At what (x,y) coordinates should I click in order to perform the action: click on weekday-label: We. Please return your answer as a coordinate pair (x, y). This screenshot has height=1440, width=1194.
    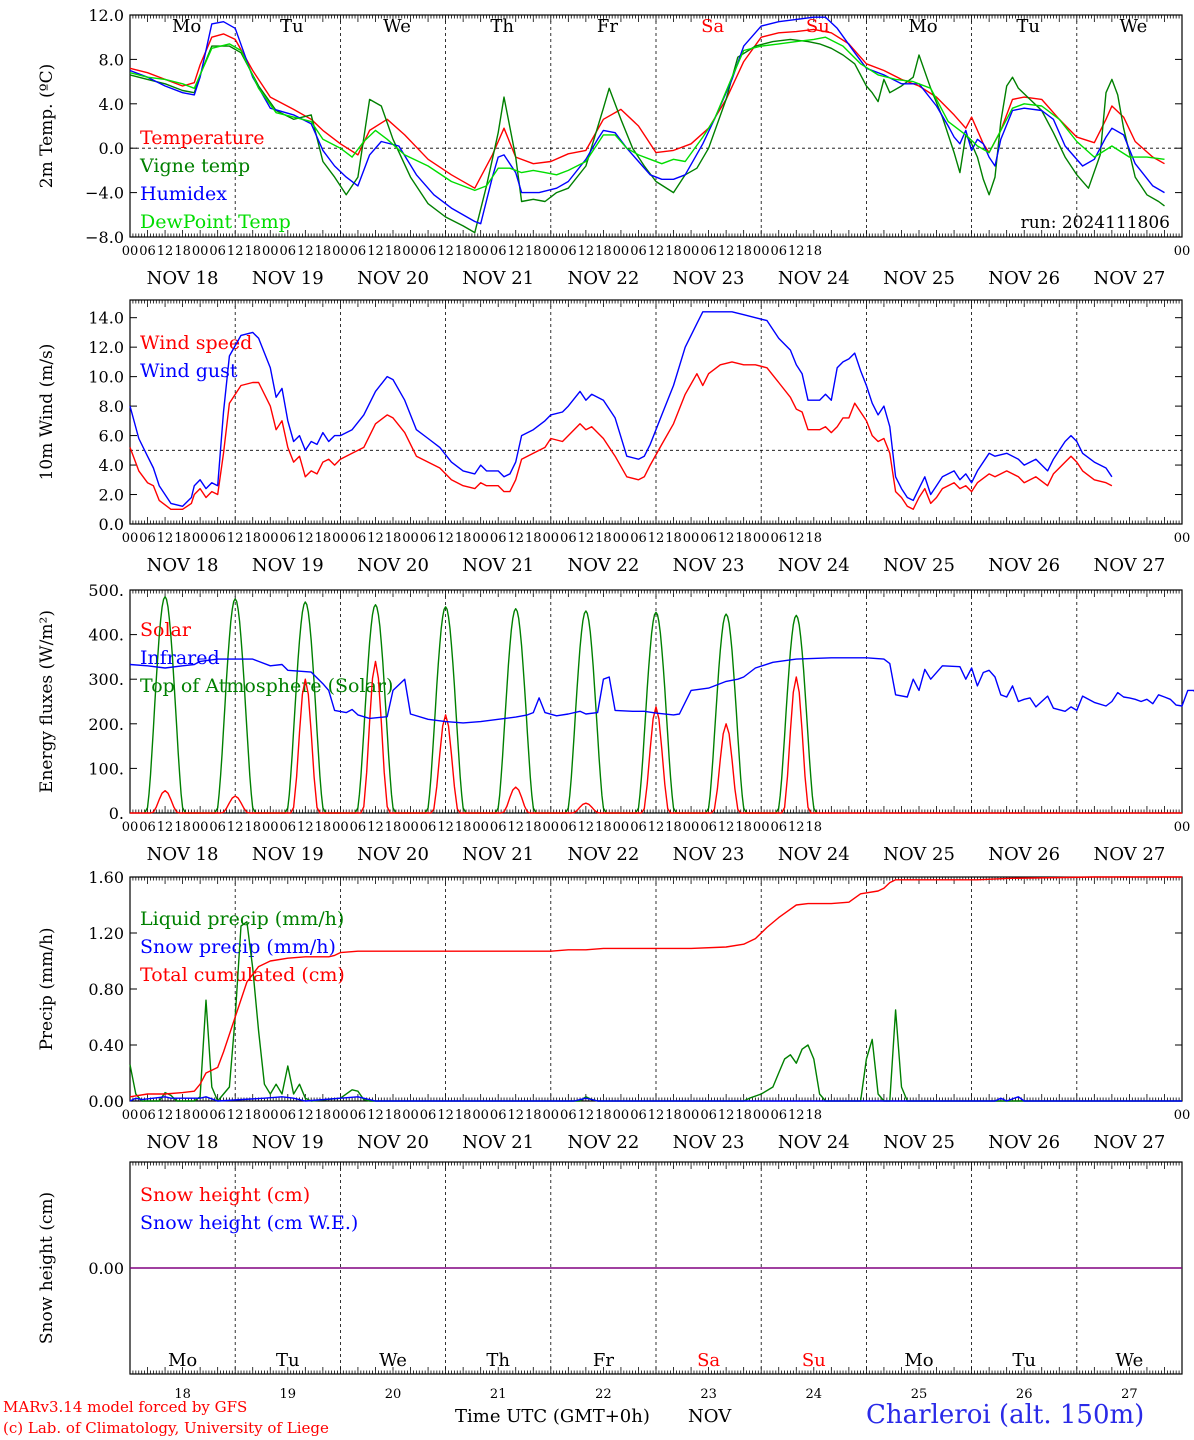
    Looking at the image, I should click on (1134, 26).